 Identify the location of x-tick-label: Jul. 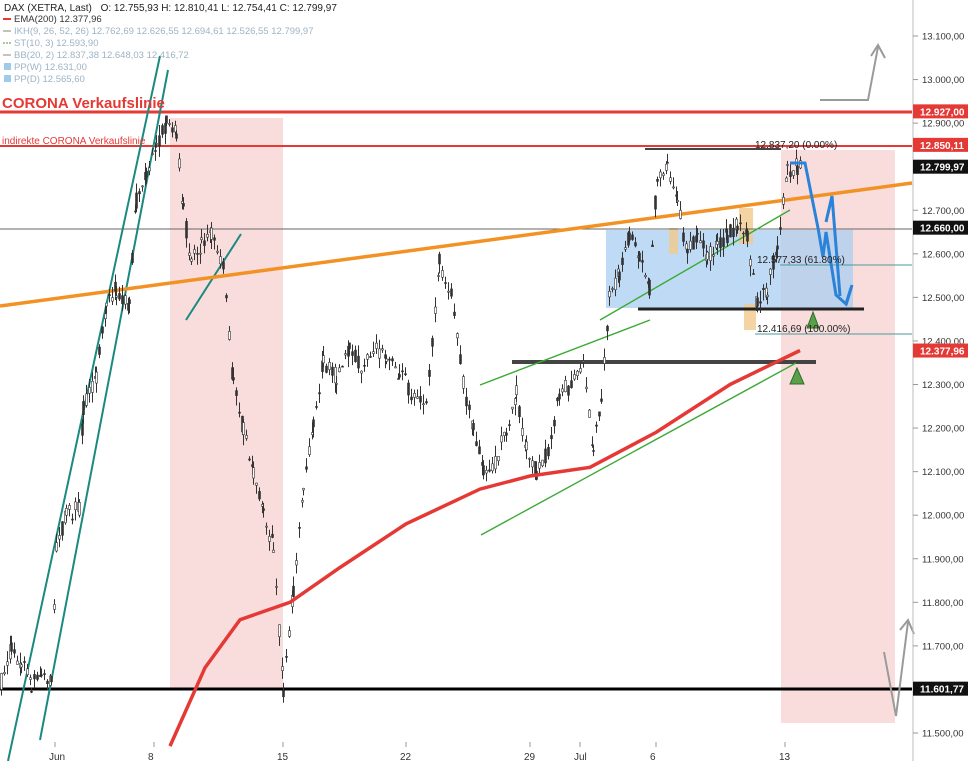
(580, 756).